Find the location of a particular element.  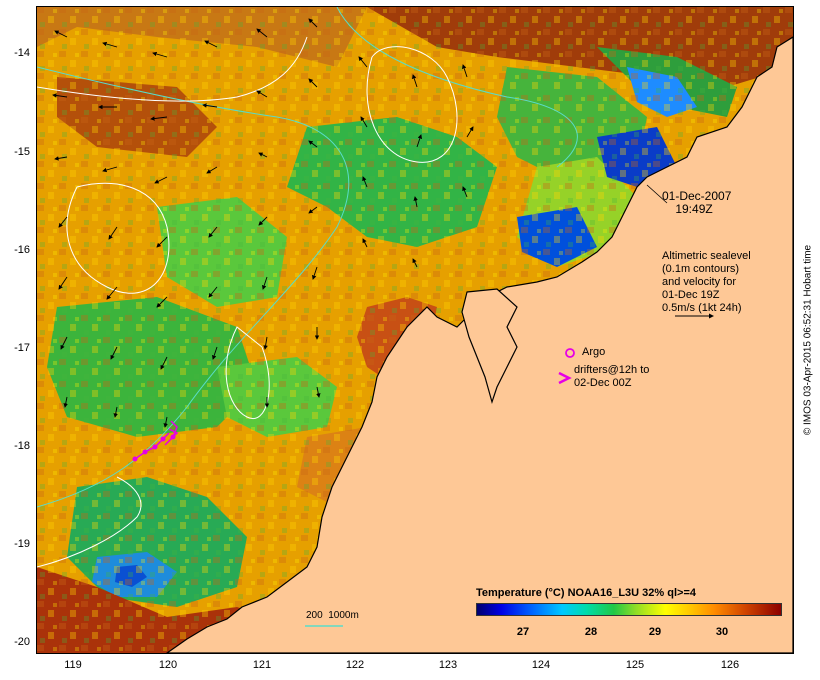

lon-tick: 121 is located at coordinates (262, 665).